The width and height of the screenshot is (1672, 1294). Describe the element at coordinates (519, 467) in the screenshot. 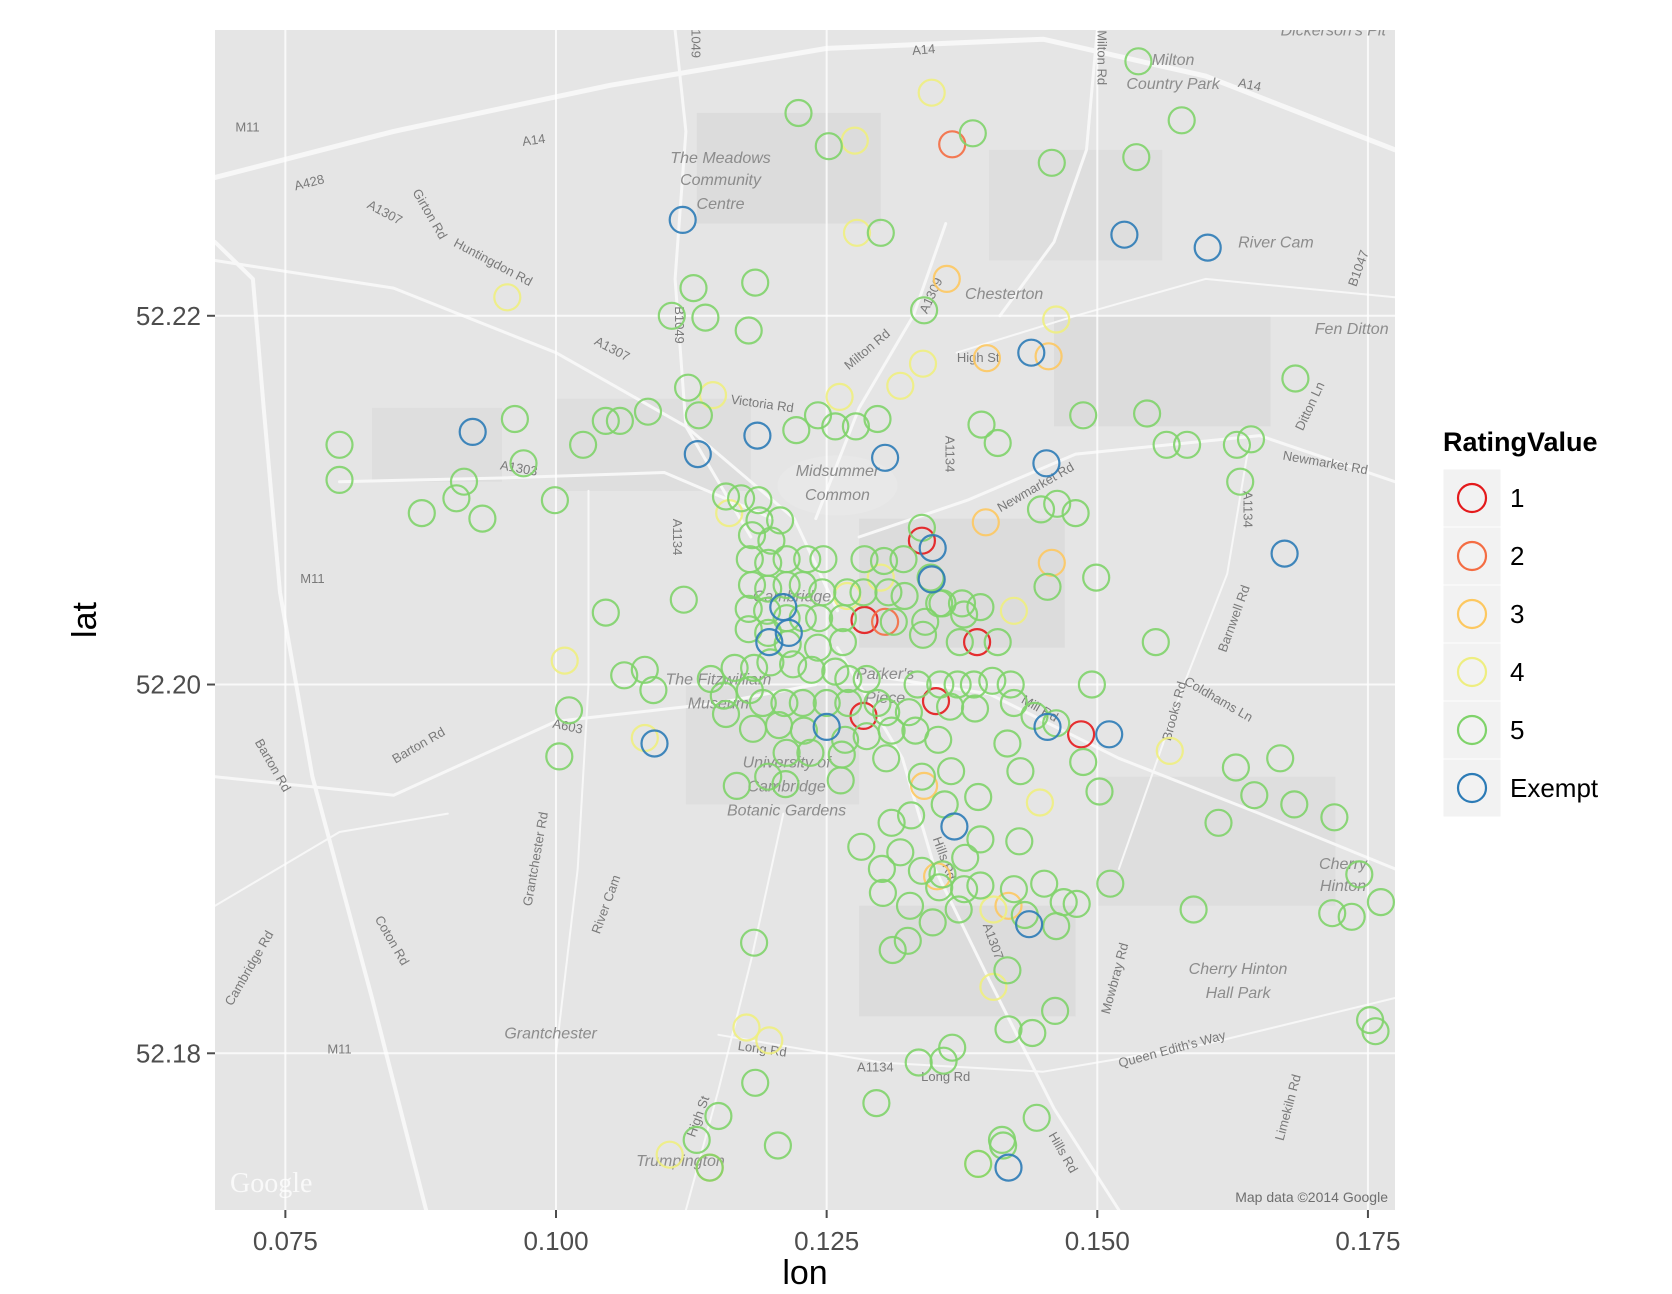

I see `map-road-label: A1303` at that location.